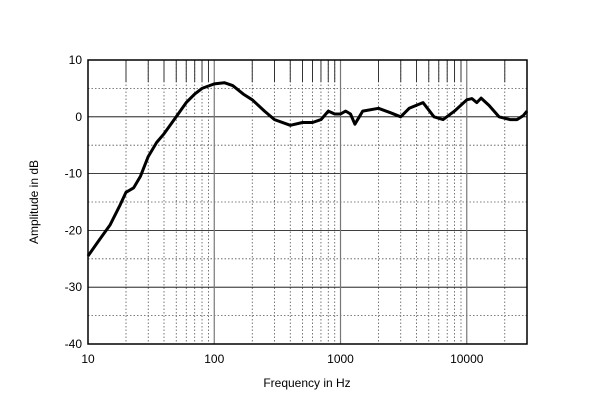  I want to click on y-tick-label: 10, so click(76, 60).